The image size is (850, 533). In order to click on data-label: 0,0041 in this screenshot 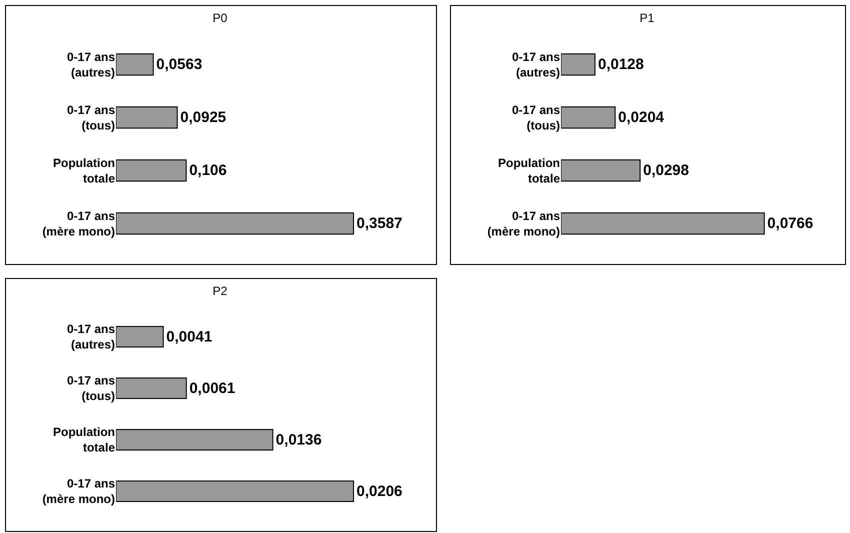, I will do `click(189, 337)`.